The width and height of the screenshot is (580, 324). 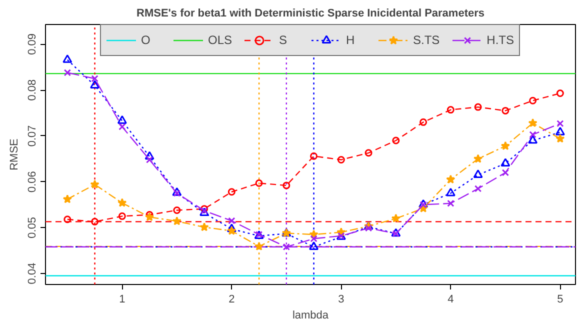 I want to click on legend-label: H, so click(x=351, y=40).